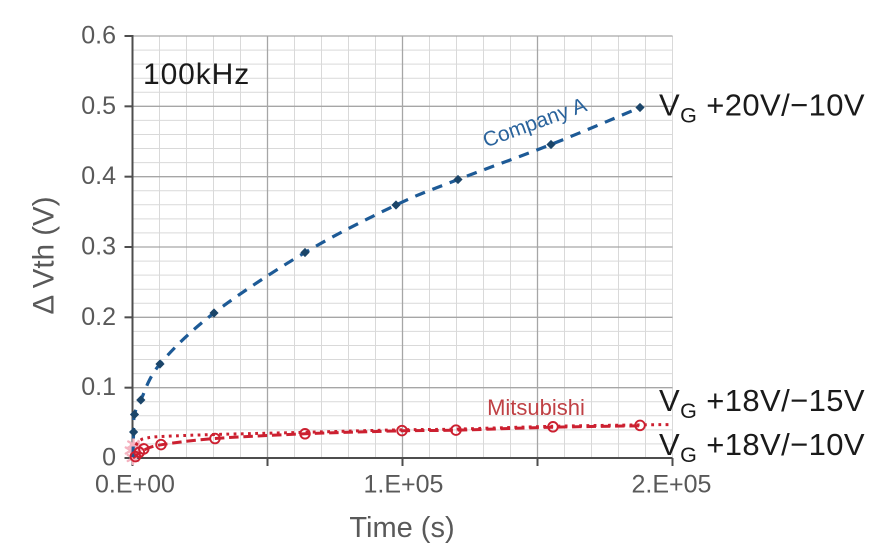 This screenshot has height=555, width=889. What do you see at coordinates (98, 36) in the screenshot?
I see `svg-text: 0.6` at bounding box center [98, 36].